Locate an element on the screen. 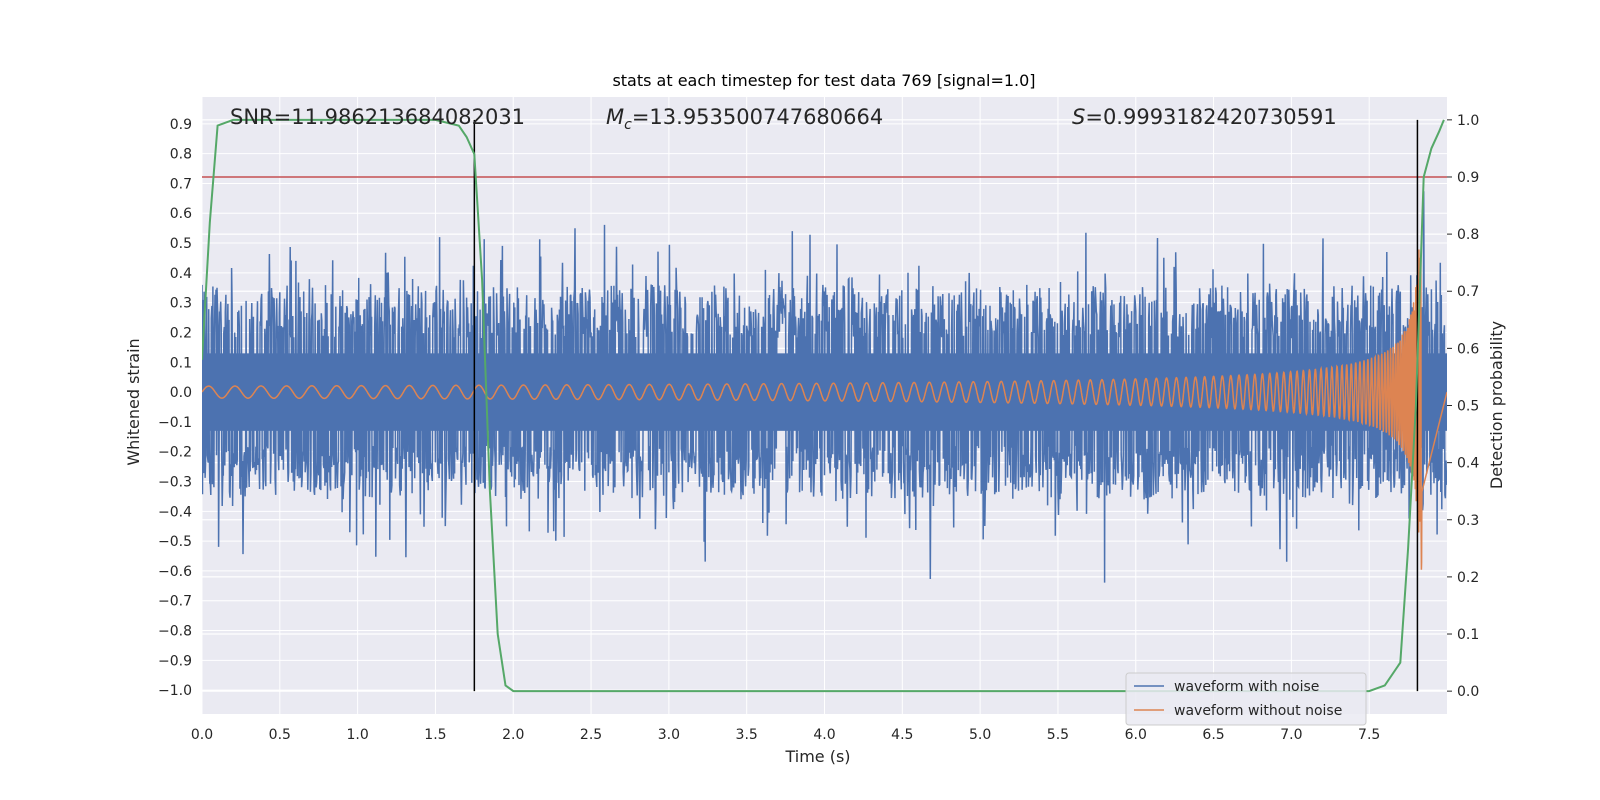 This screenshot has height=800, width=1600. y2-tick-label: 0.0 is located at coordinates (1468, 692).